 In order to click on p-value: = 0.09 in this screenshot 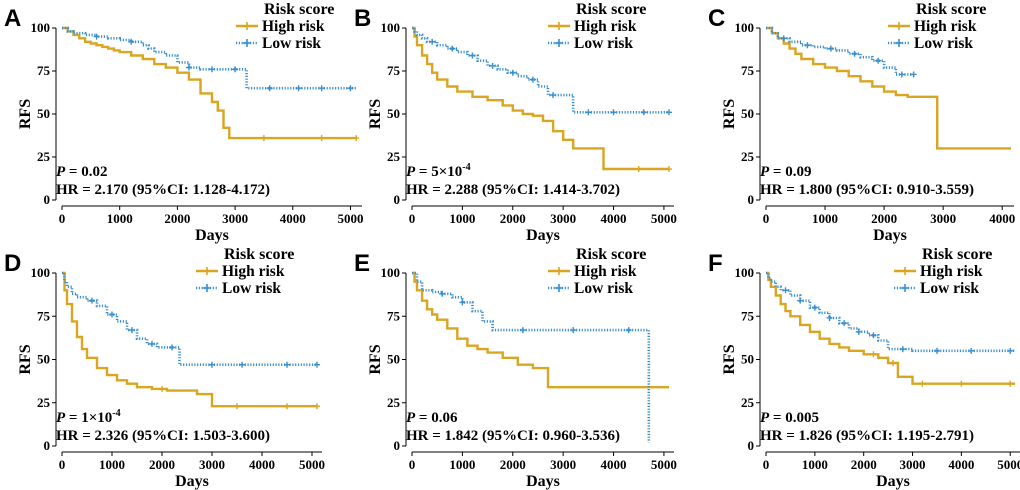, I will do `click(790, 172)`.